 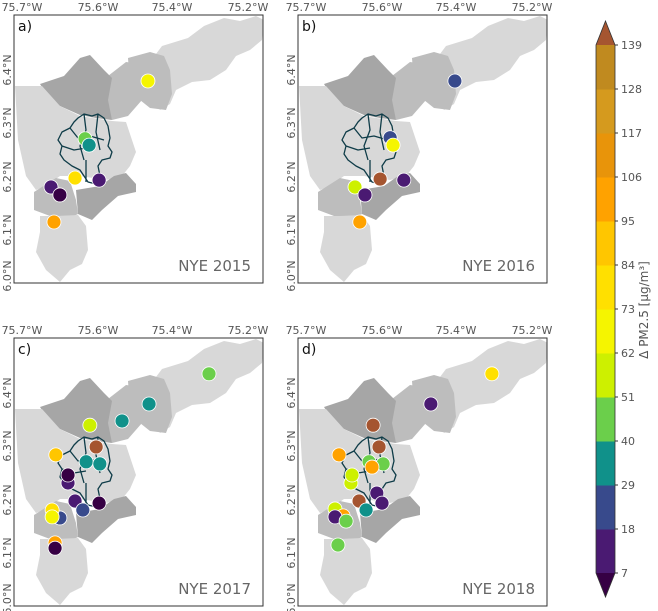 I want to click on panel-label: c), so click(x=24, y=350).